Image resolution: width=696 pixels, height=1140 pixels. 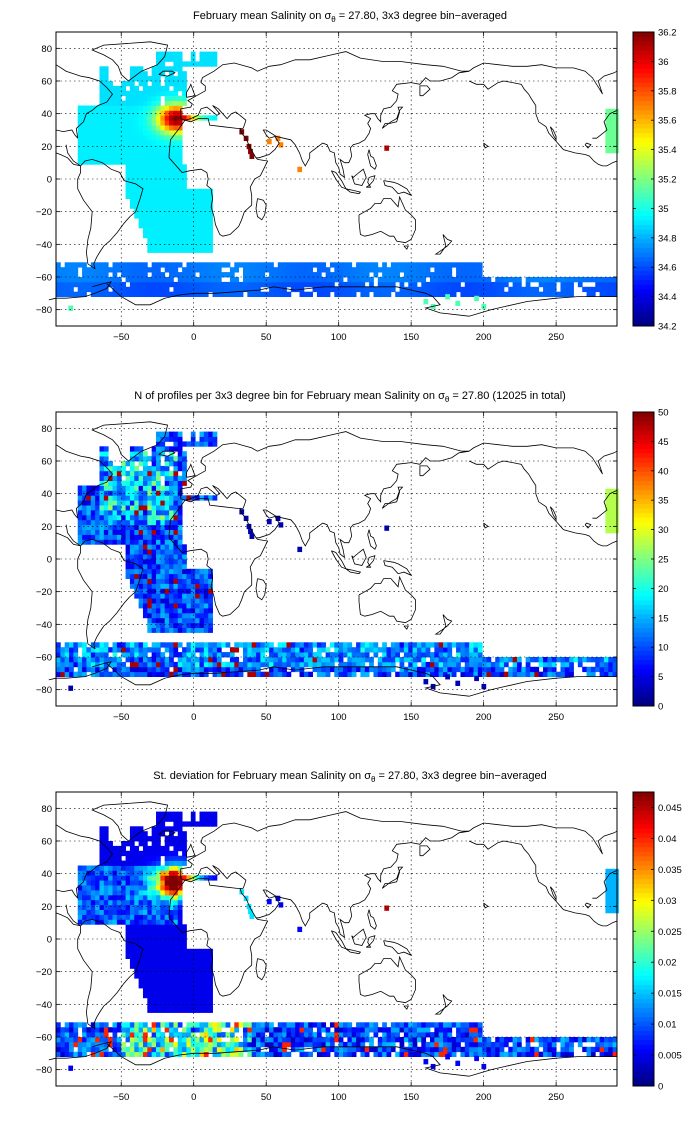 I want to click on coastline, so click(x=588, y=905).